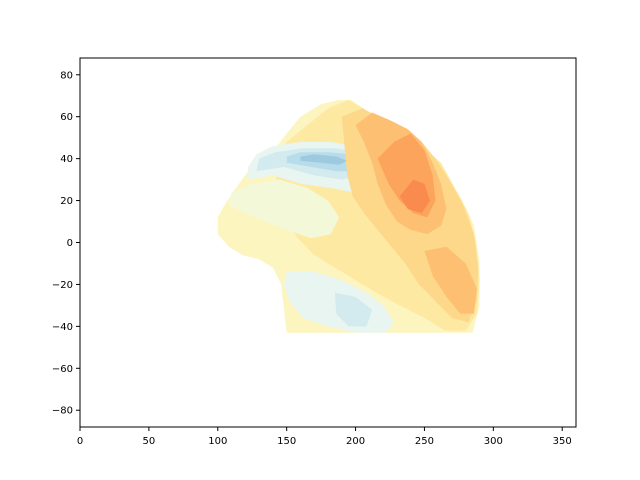 The height and width of the screenshot is (480, 640). I want to click on x-tick-label: 0, so click(80, 441).